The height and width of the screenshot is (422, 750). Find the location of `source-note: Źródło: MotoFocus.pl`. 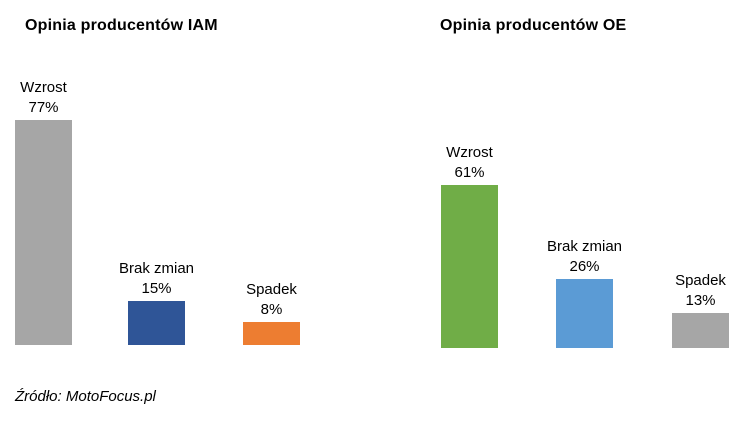

source-note: Źródło: MotoFocus.pl is located at coordinates (85, 396).